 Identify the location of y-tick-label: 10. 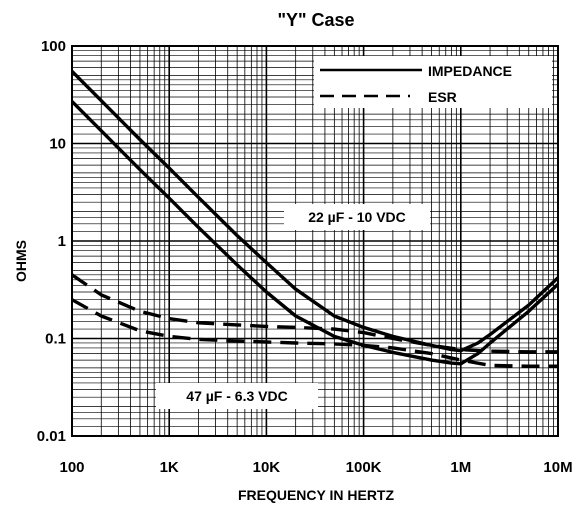
(57, 144).